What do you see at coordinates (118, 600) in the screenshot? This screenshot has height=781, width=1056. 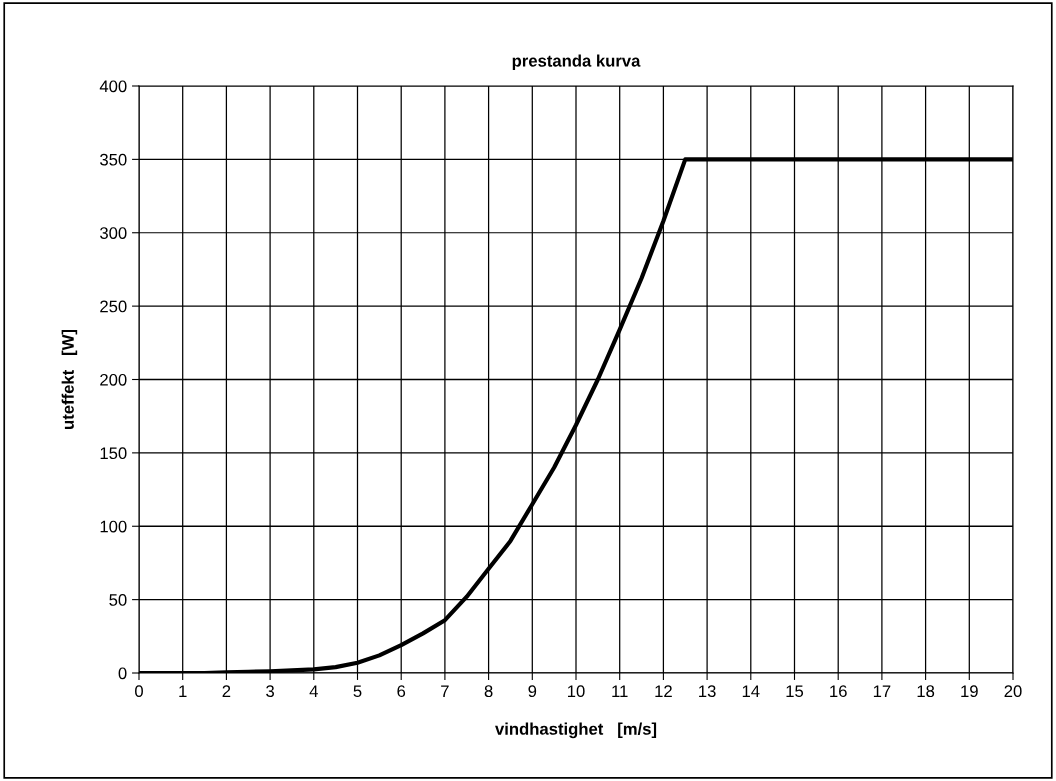 I see `y-tick-label: 50` at bounding box center [118, 600].